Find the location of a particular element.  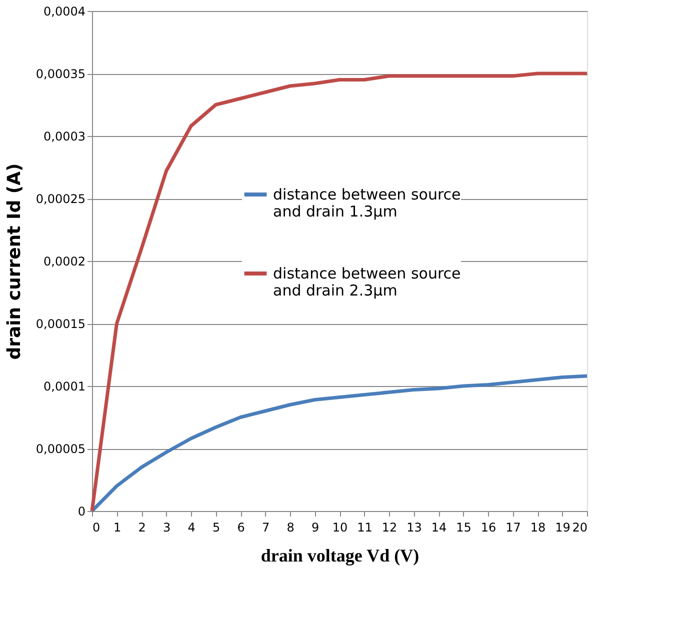

x-tick-label: 19 is located at coordinates (562, 527).